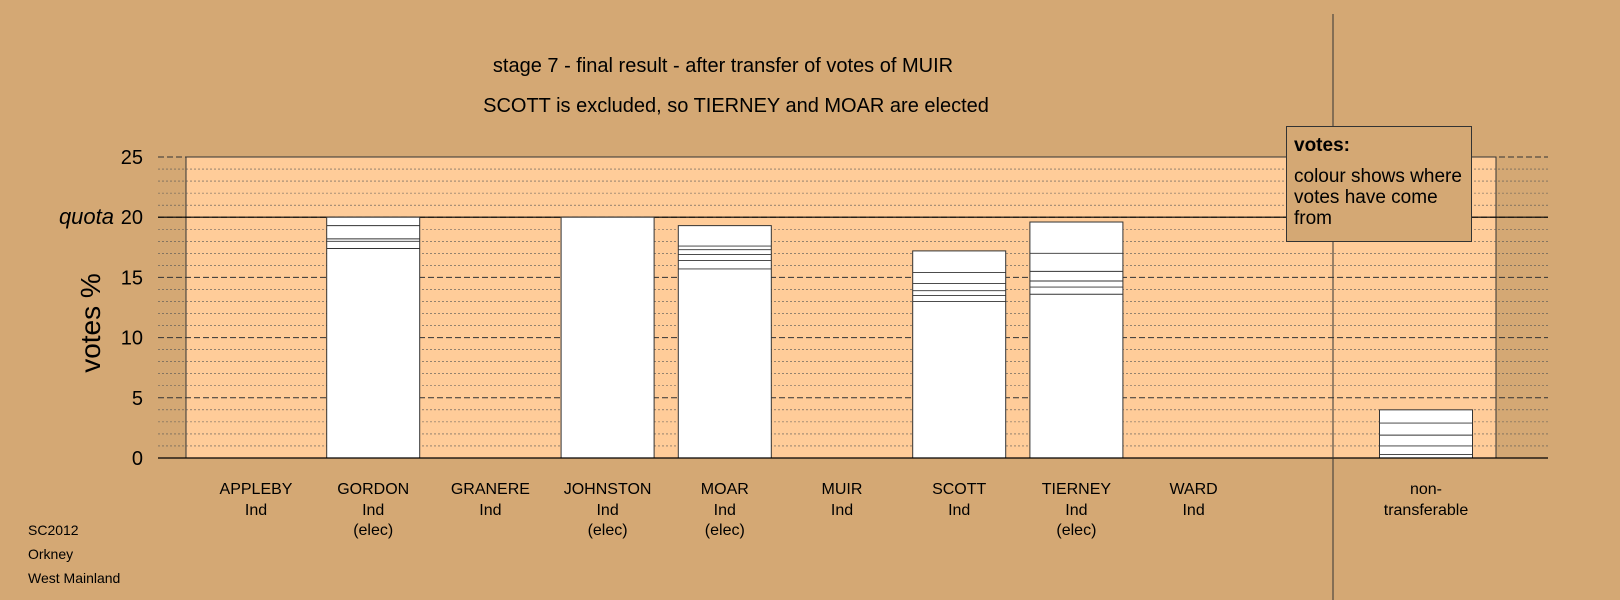 This screenshot has height=600, width=1620. I want to click on x-tick-label: GRANERE, so click(490, 489).